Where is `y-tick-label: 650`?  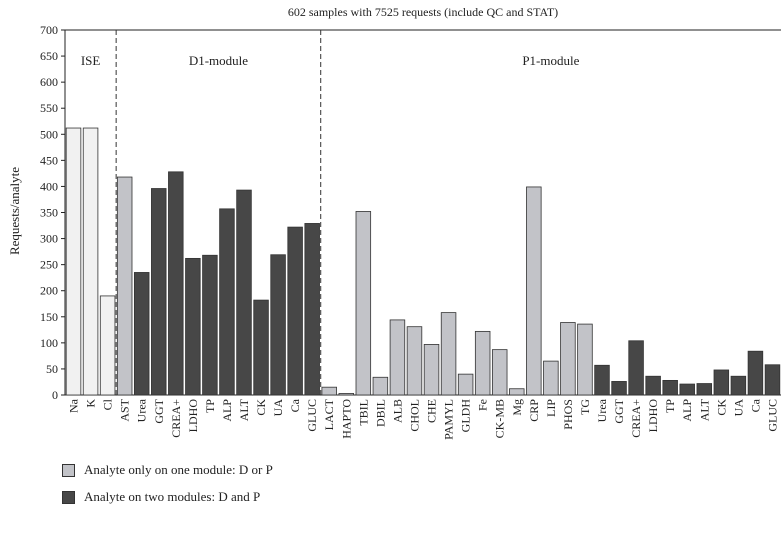
y-tick-label: 650 is located at coordinates (49, 56).